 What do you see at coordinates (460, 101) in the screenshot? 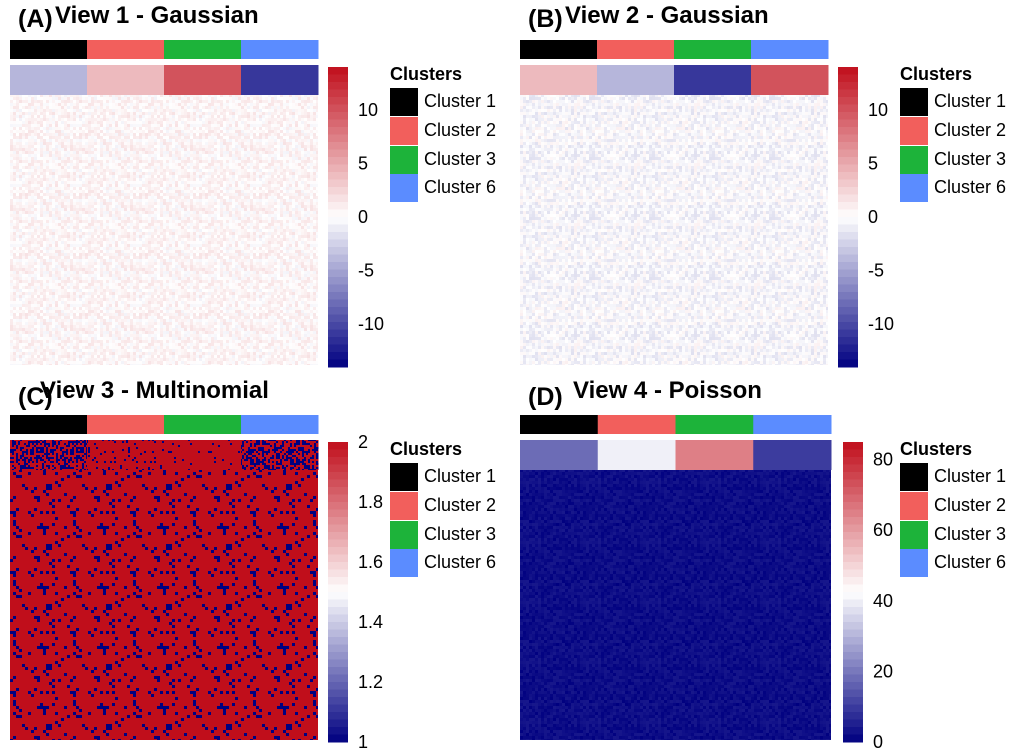
I see `legend-label: Cluster 1` at bounding box center [460, 101].